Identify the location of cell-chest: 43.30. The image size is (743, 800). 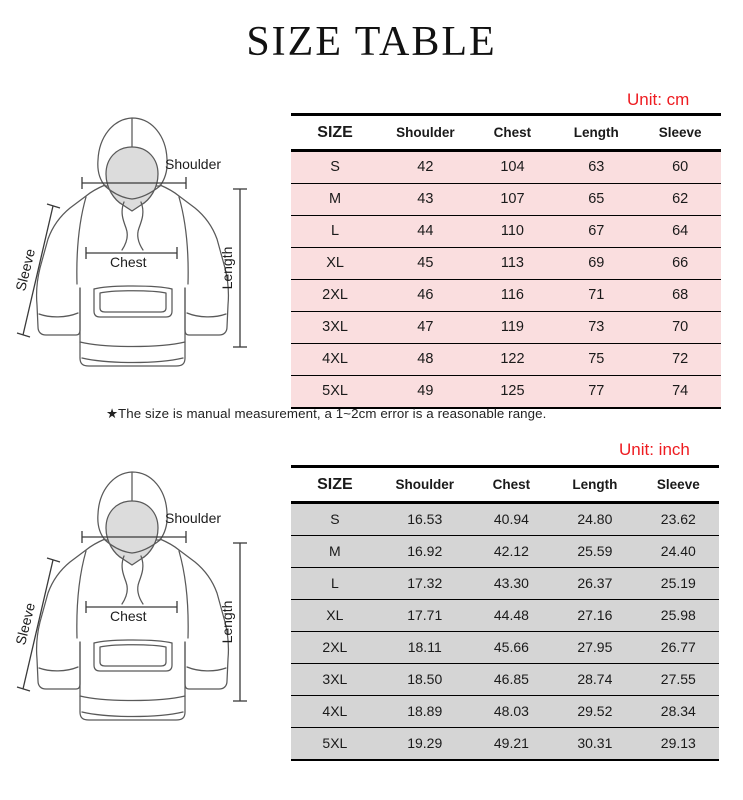
(511, 583).